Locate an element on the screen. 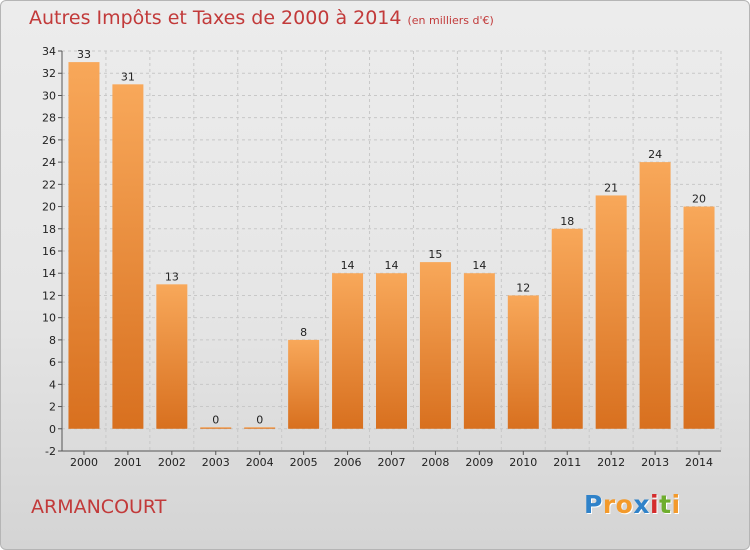 This screenshot has height=550, width=750. logo-letter: x is located at coordinates (641, 504).